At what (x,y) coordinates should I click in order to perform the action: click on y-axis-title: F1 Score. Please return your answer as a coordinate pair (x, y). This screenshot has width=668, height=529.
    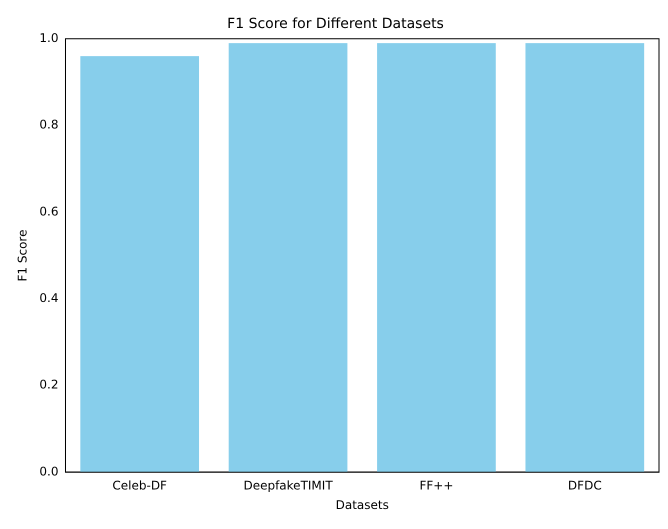
    Looking at the image, I should click on (22, 256).